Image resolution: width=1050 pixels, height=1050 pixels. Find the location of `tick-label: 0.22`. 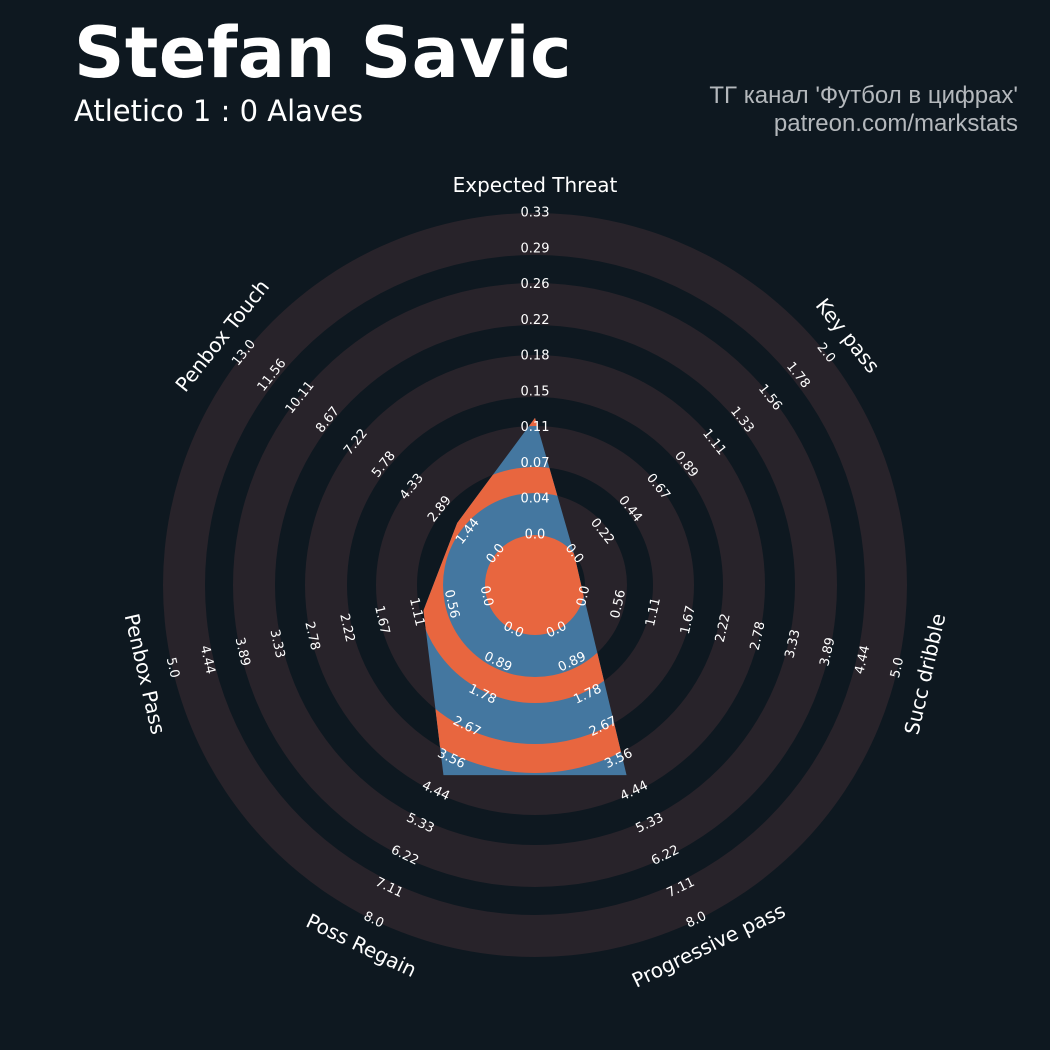

tick-label: 0.22 is located at coordinates (535, 320).